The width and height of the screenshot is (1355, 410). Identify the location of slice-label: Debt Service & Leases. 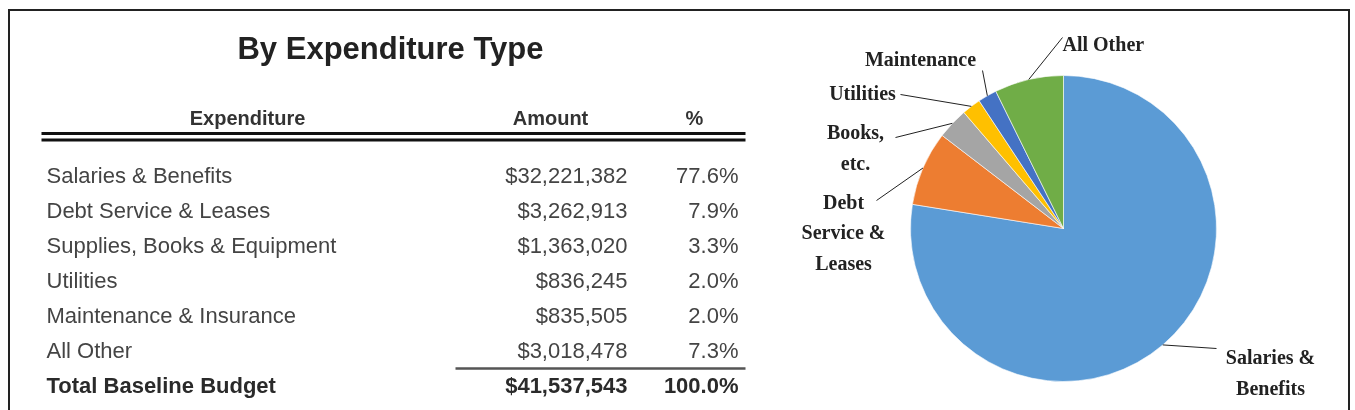
(843, 232).